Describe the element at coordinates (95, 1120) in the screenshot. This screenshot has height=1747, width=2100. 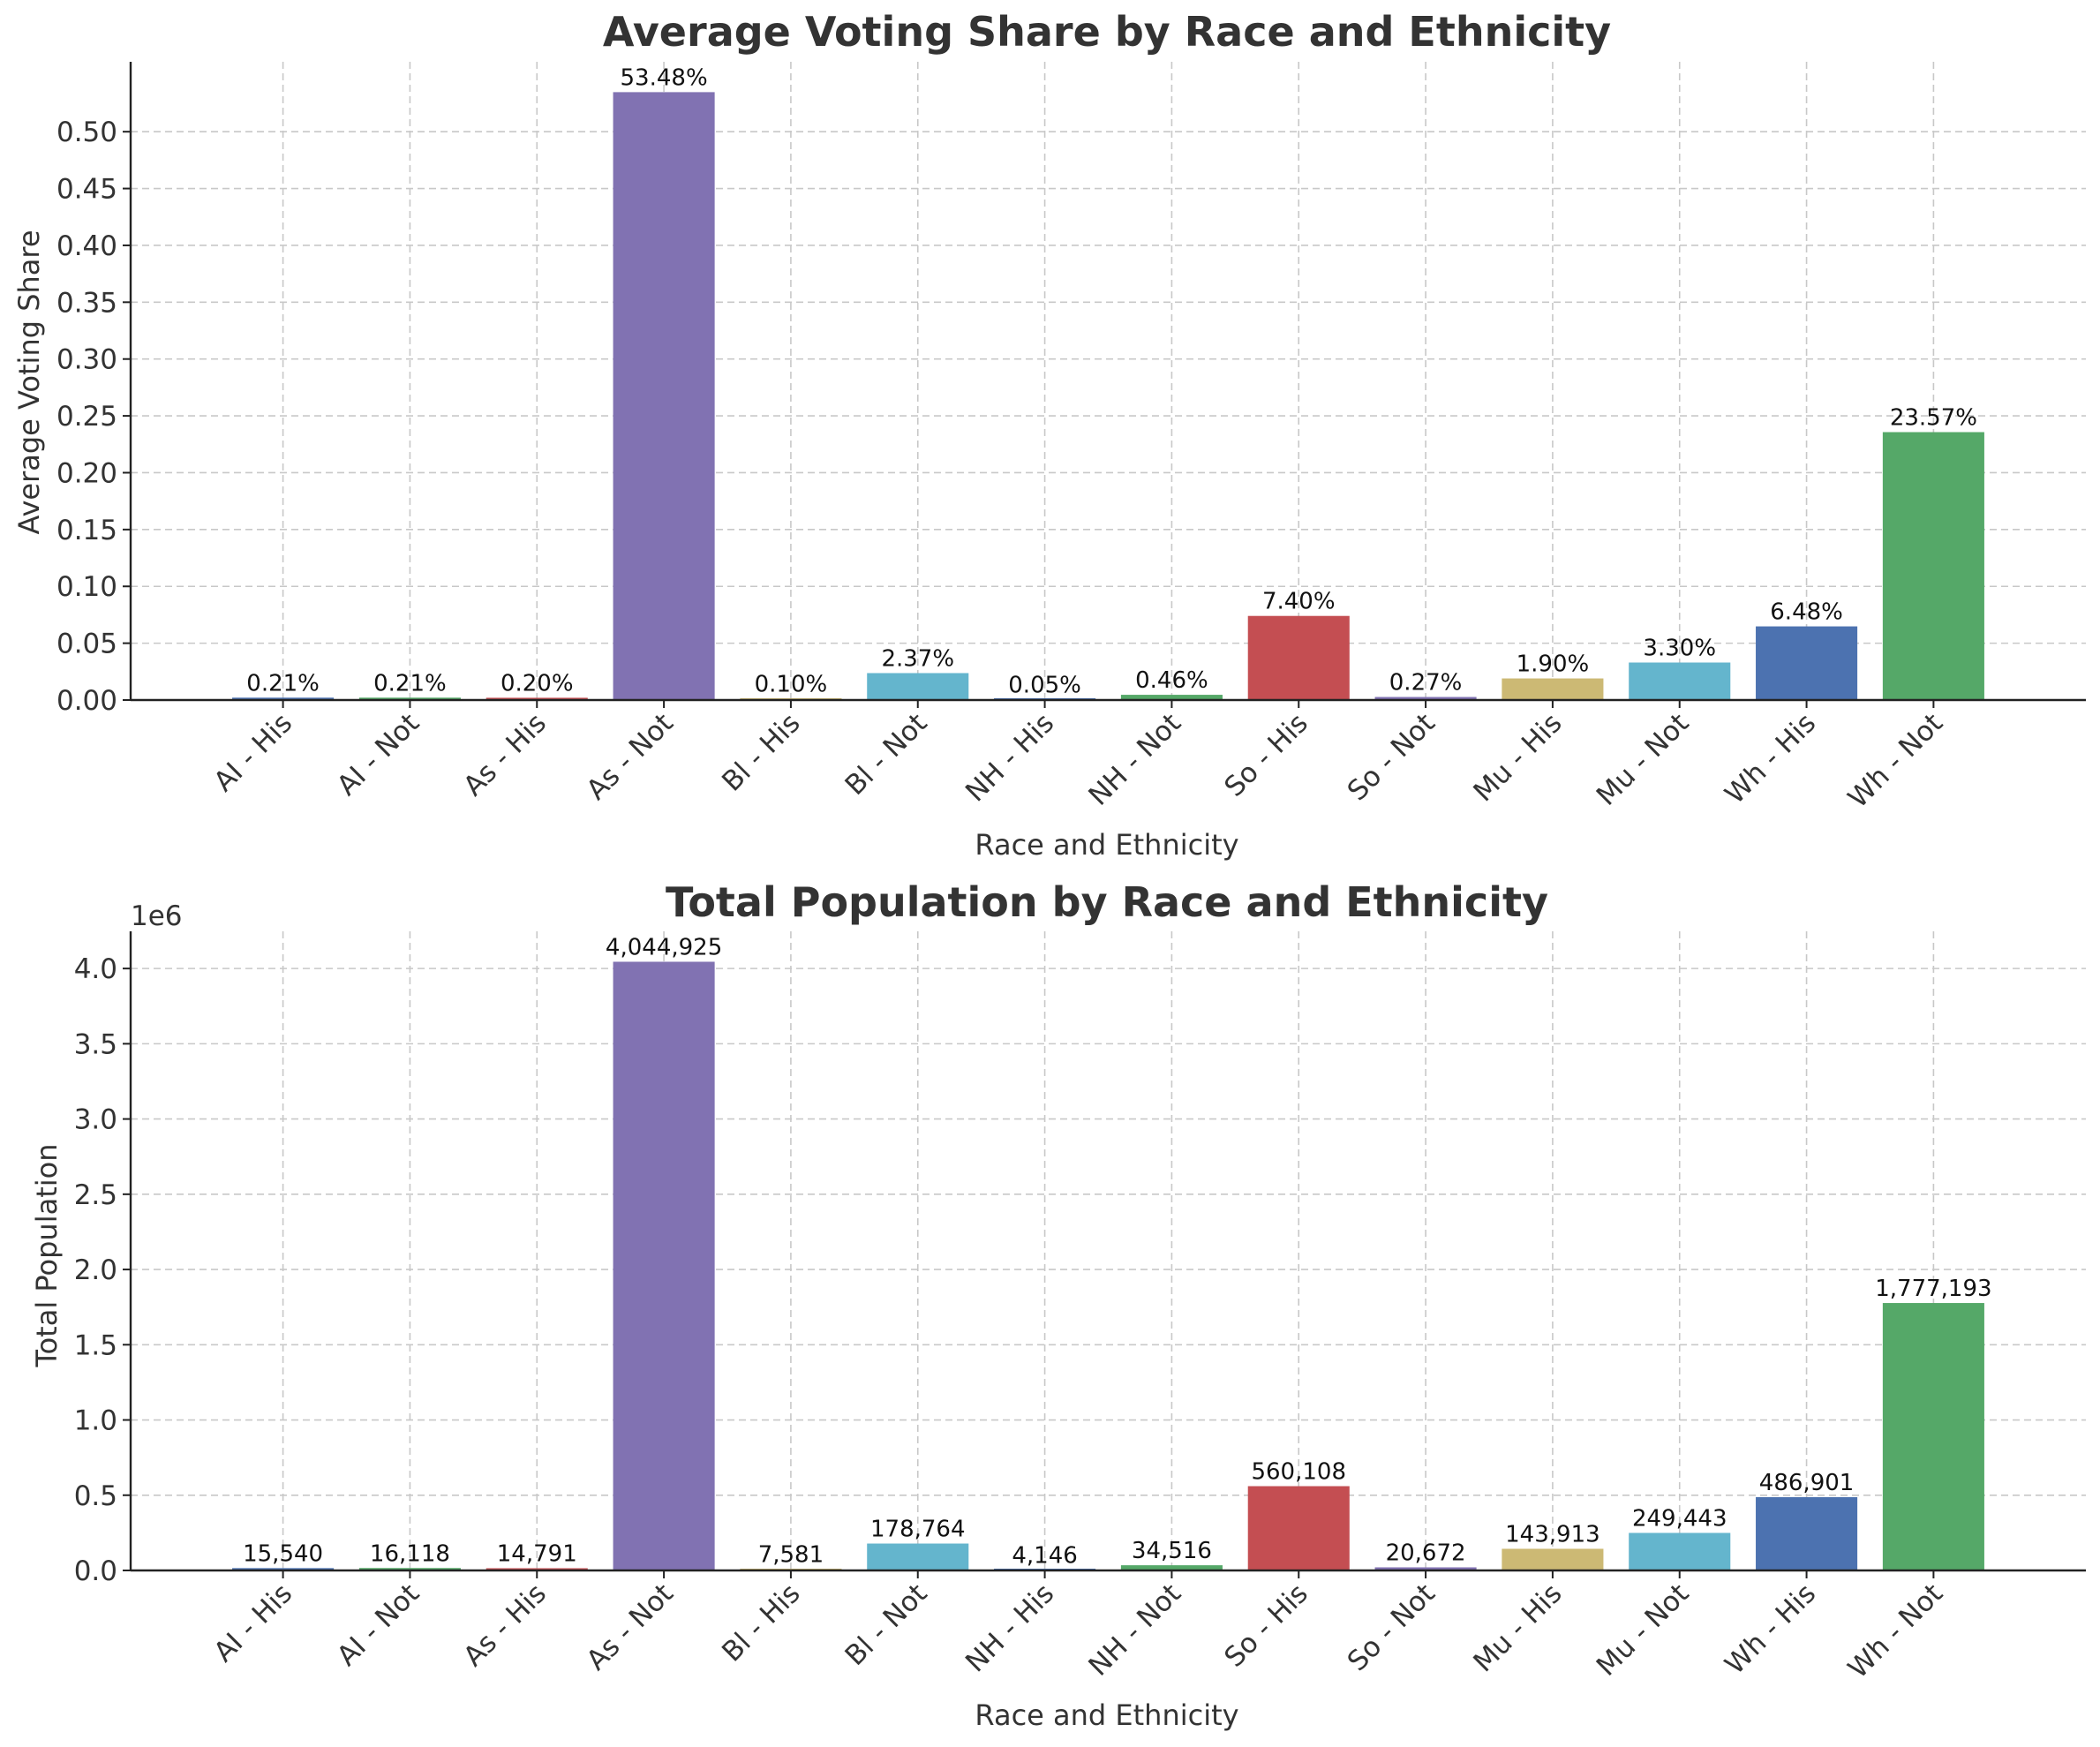
I see `y-tick-label: 3.0` at that location.